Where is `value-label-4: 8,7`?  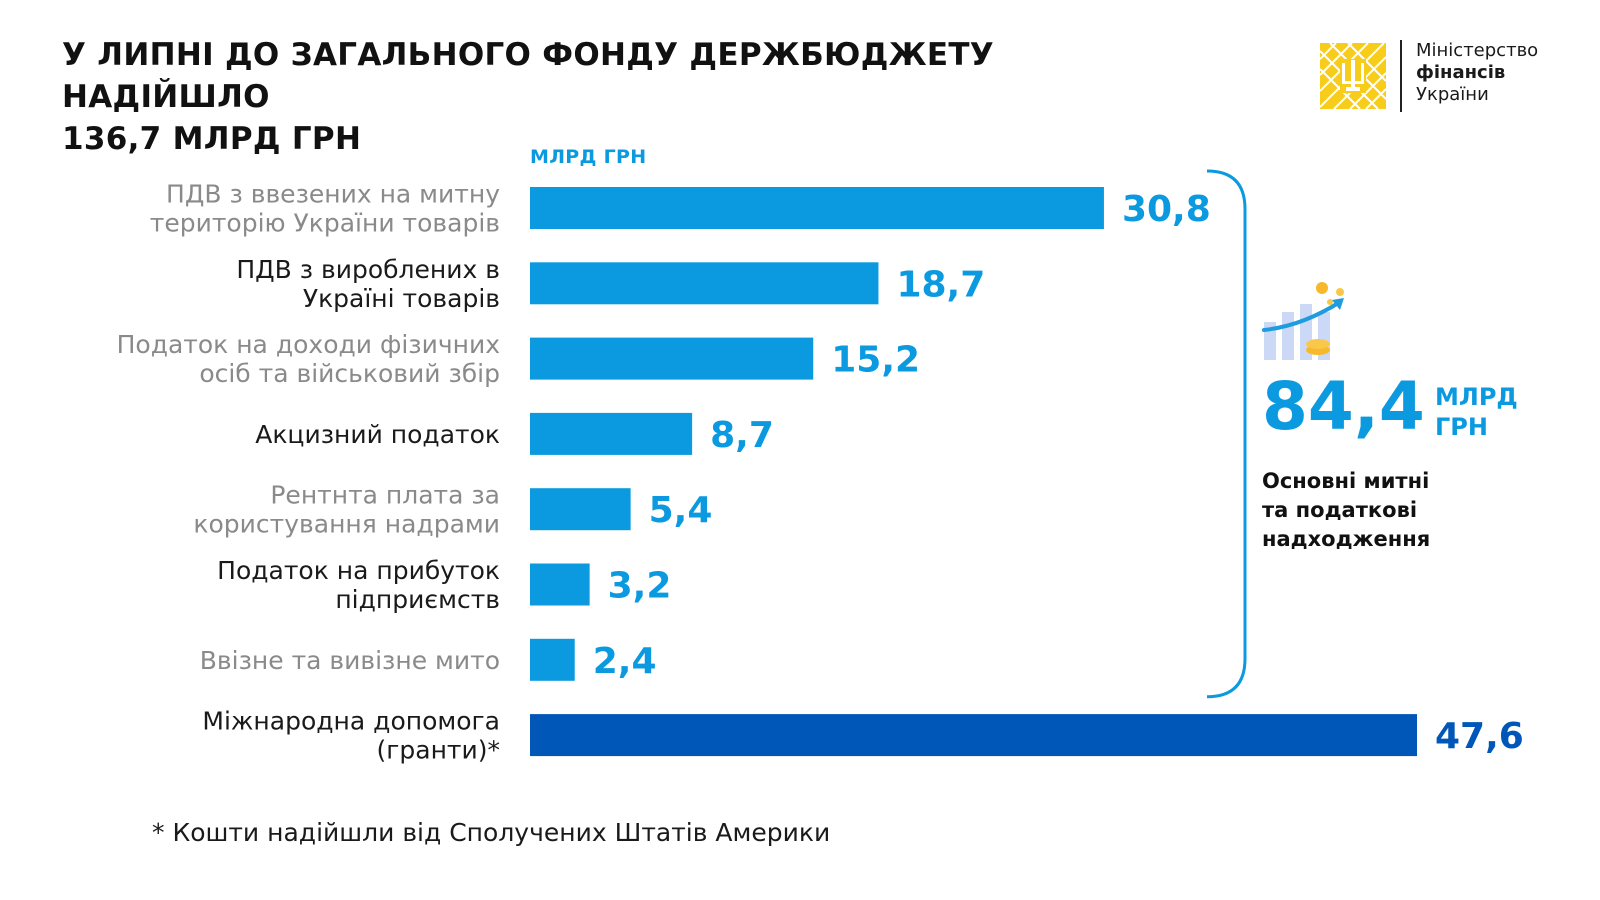
value-label-4: 8,7 is located at coordinates (742, 435).